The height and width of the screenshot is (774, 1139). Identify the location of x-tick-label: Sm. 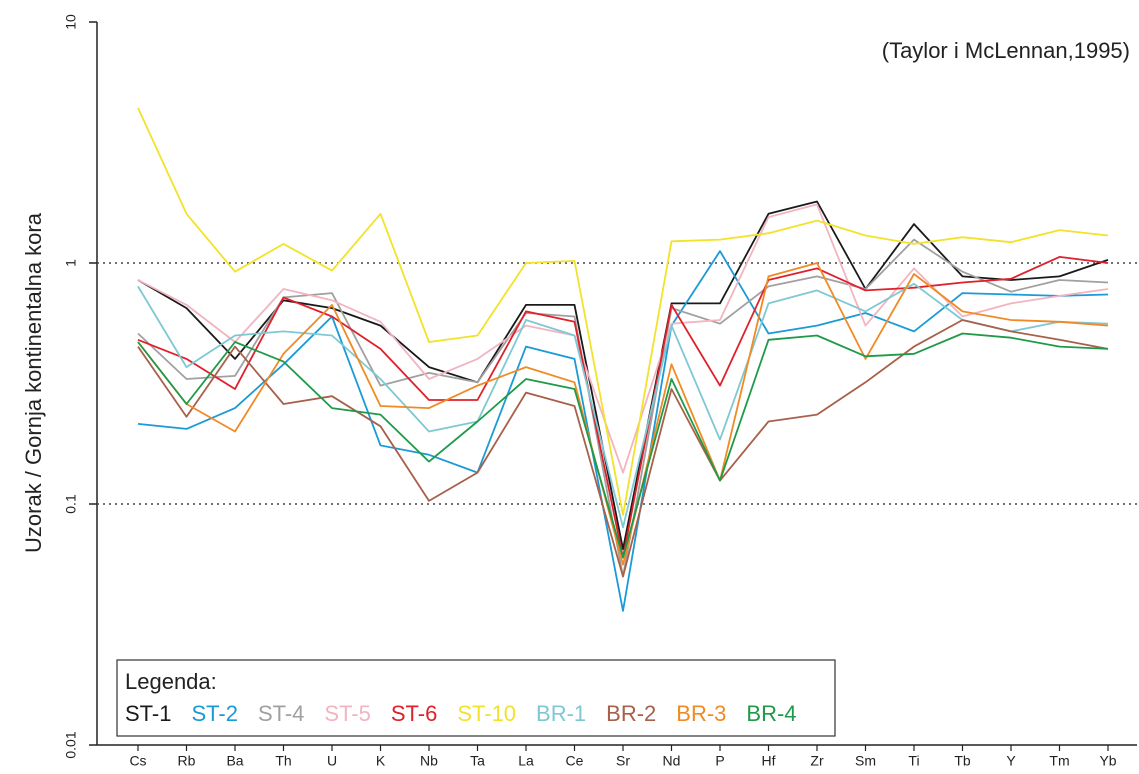
(865, 761).